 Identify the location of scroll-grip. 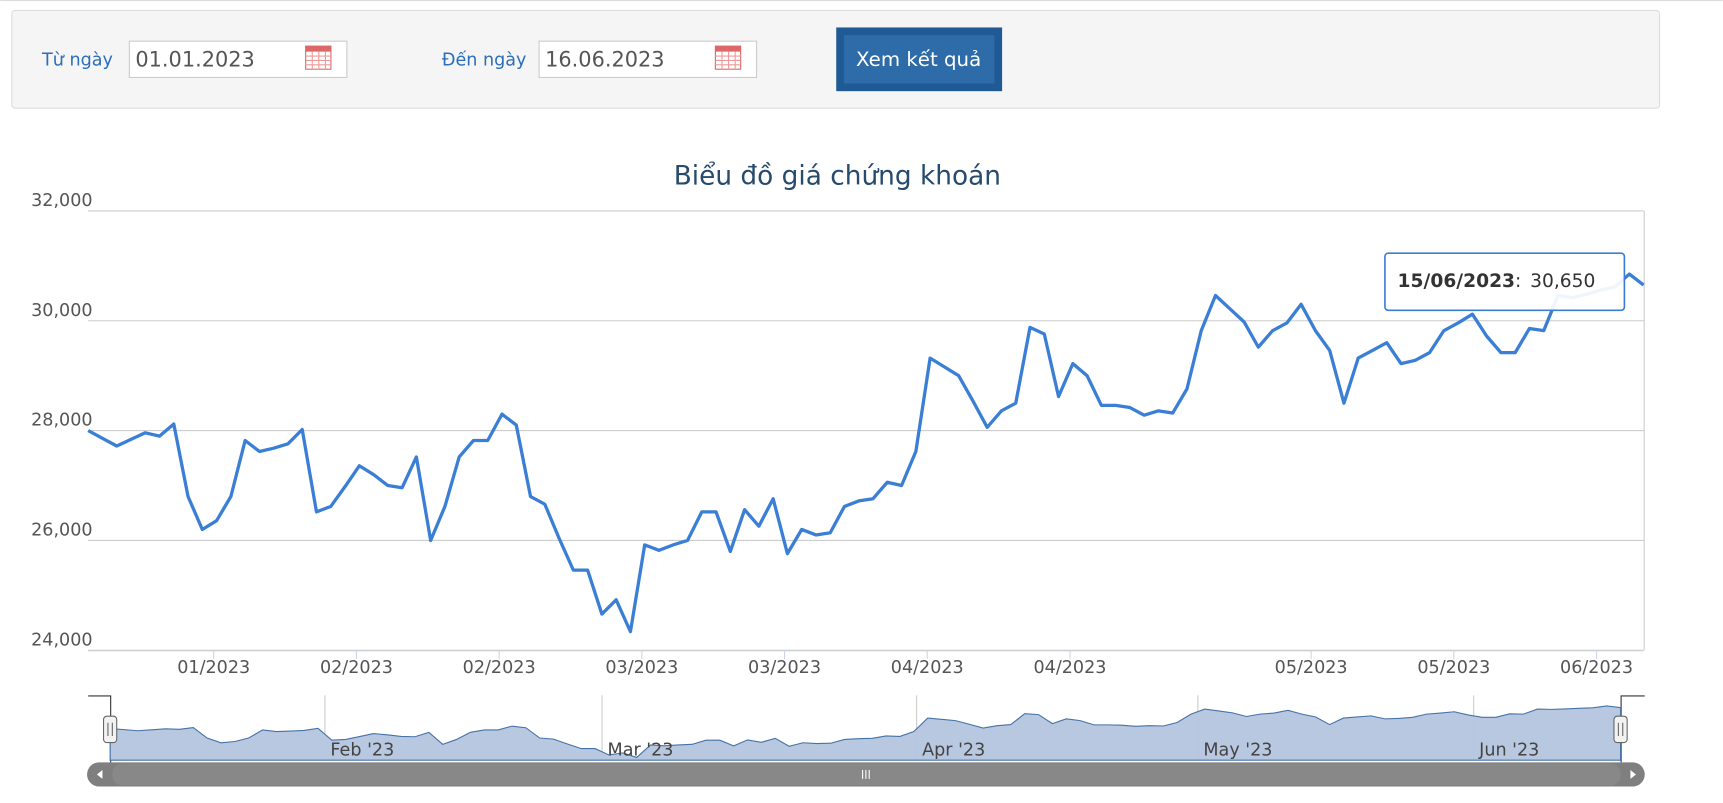
(866, 774).